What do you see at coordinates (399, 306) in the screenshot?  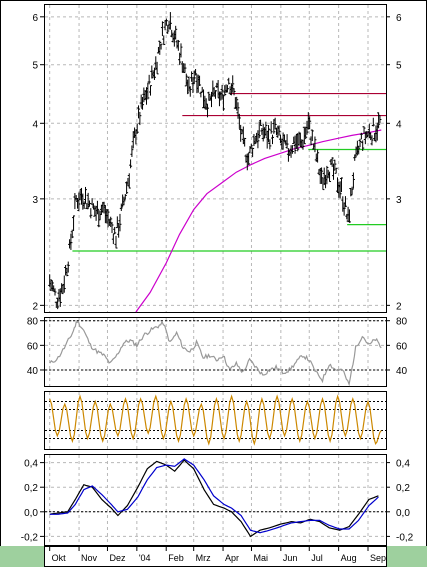 I see `price-ytick-right-label: 2` at bounding box center [399, 306].